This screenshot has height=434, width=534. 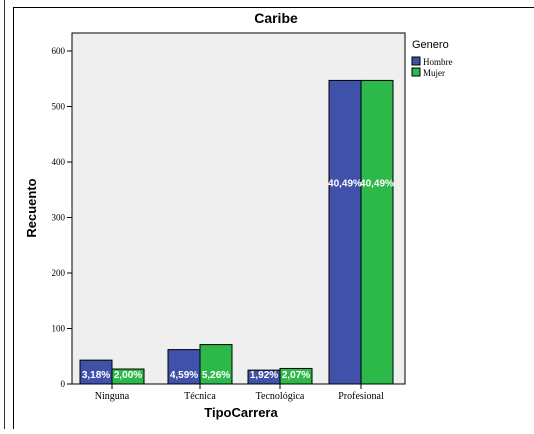 I want to click on x-tick-label: Profesional, so click(x=361, y=396).